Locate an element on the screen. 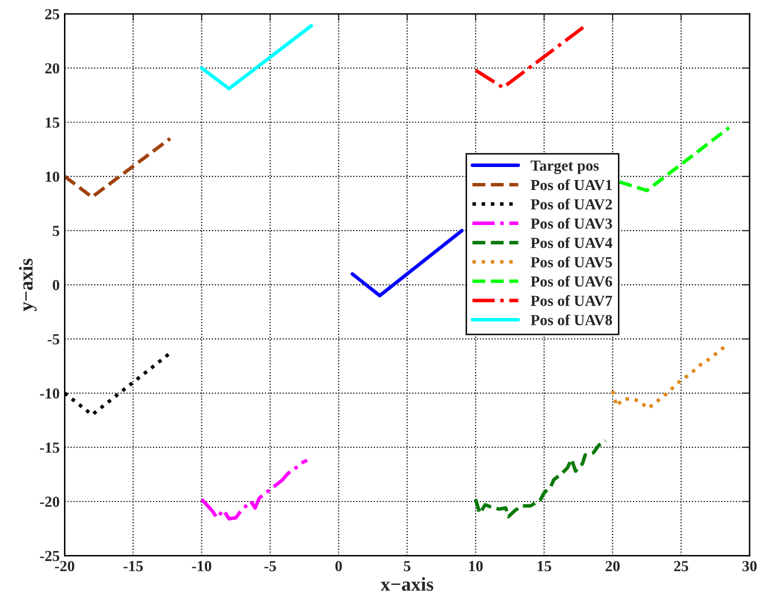 The image size is (761, 604). y-tick-label: 15 is located at coordinates (53, 122).